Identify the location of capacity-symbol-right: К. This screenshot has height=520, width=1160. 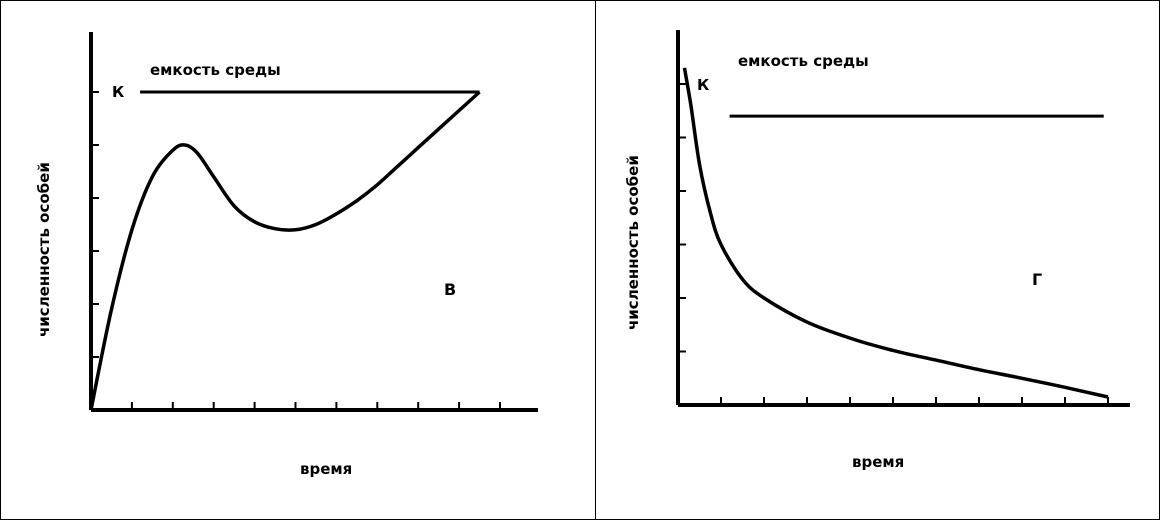
(703, 85).